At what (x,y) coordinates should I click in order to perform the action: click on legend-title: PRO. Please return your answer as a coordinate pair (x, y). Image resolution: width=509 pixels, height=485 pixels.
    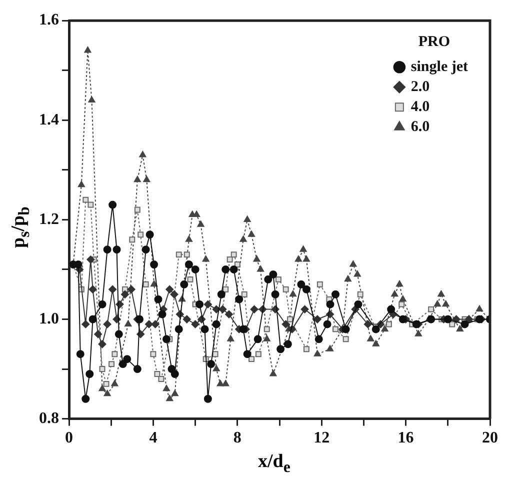
    Looking at the image, I should click on (434, 42).